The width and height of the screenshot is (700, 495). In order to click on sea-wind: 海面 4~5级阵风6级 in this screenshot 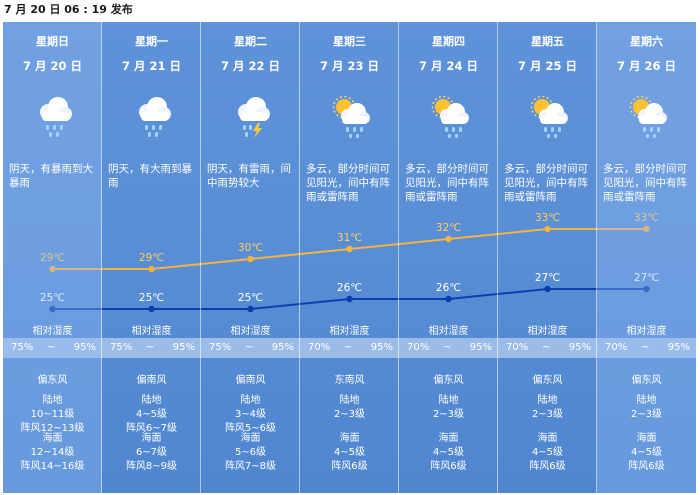, I will do `click(646, 453)`.